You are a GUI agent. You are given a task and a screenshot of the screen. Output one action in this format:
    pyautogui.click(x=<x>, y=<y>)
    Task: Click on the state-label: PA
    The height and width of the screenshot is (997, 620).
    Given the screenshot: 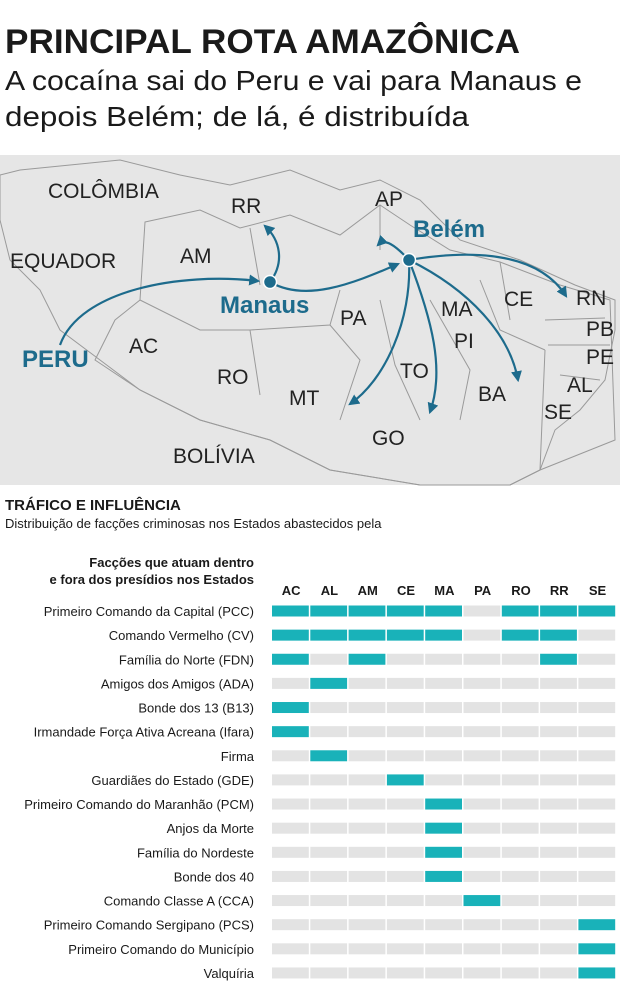 What is the action you would take?
    pyautogui.click(x=353, y=318)
    